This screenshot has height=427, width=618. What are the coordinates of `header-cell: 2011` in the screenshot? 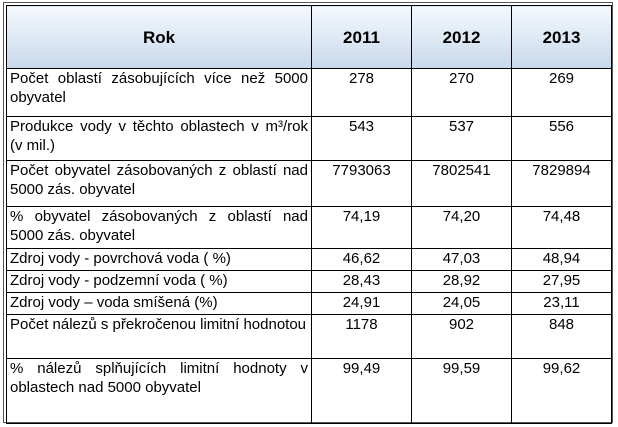 It's located at (361, 37).